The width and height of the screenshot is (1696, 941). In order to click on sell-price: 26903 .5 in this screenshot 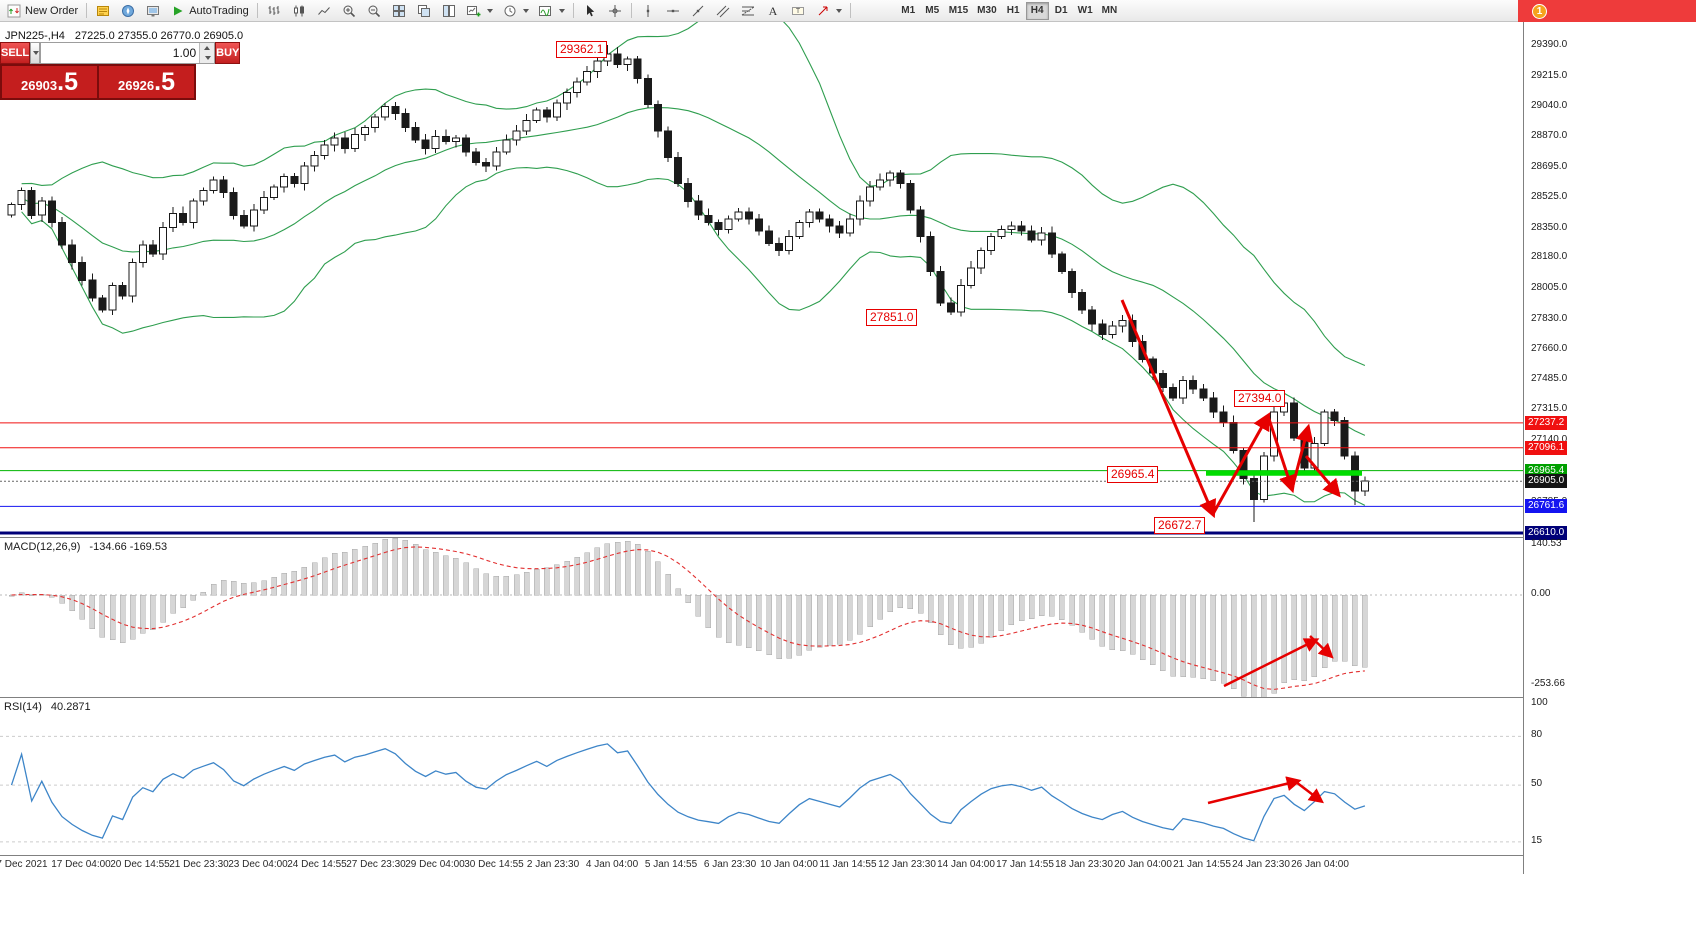, I will do `click(49, 82)`.